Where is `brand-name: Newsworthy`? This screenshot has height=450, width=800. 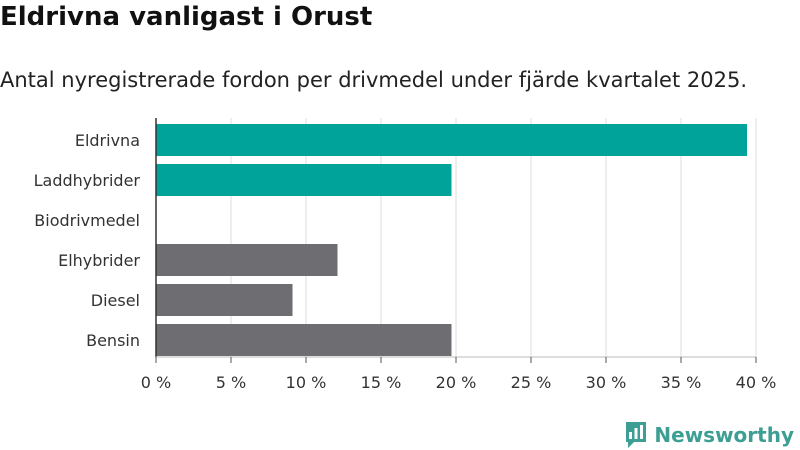
brand-name: Newsworthy is located at coordinates (724, 435).